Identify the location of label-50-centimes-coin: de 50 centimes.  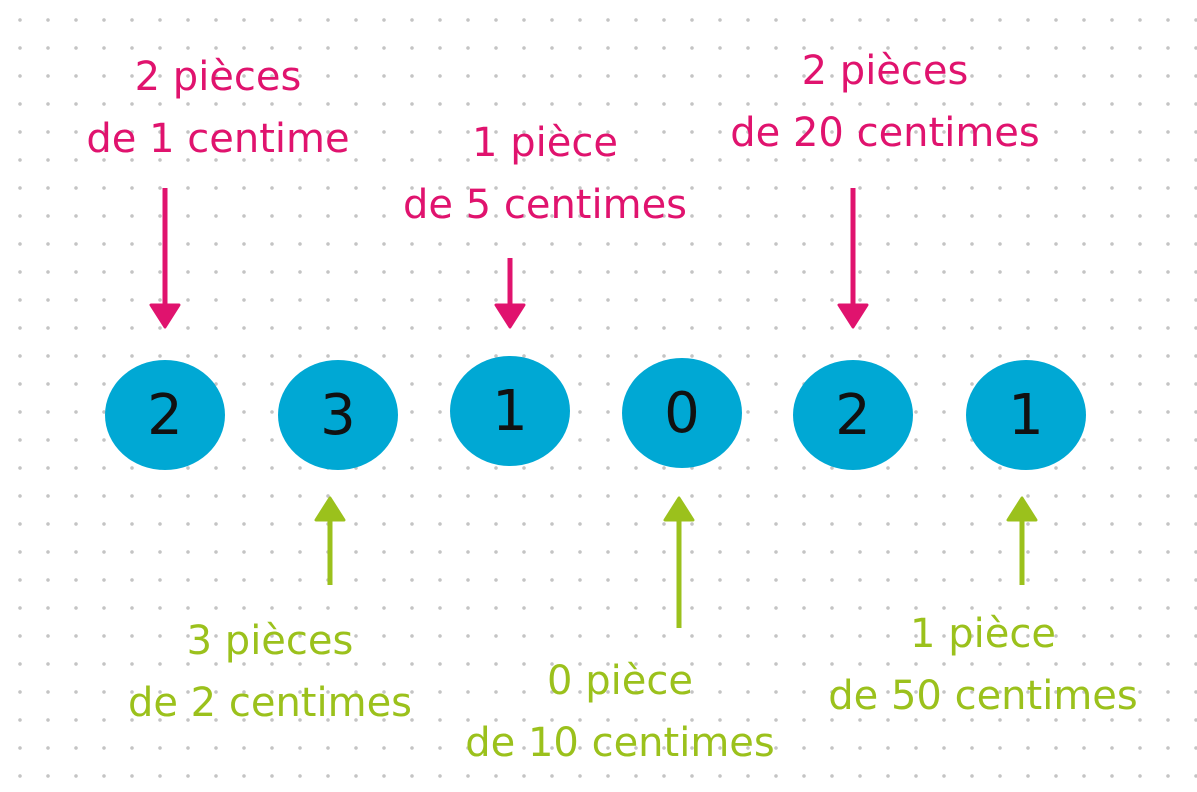
(983, 696).